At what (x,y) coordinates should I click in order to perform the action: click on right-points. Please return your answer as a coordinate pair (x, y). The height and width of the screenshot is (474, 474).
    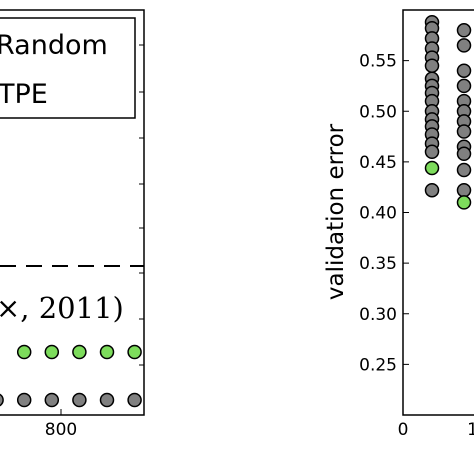
    Looking at the image, I should click on (448, 112).